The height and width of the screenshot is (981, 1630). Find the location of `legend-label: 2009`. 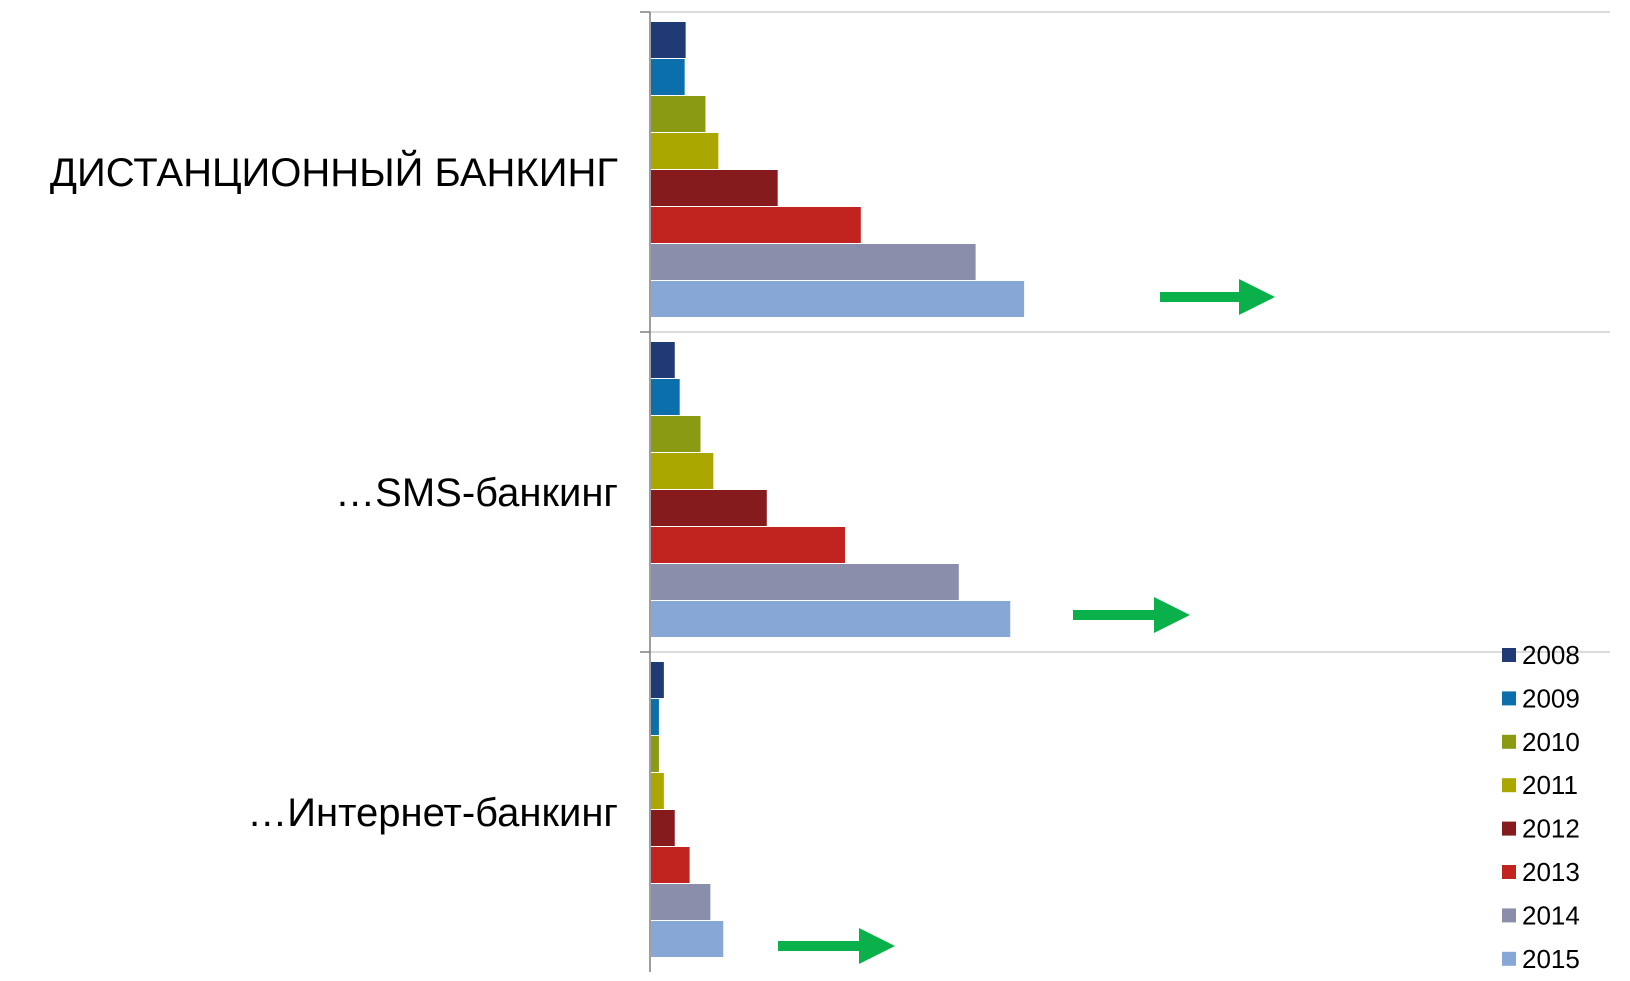

legend-label: 2009 is located at coordinates (1551, 698).